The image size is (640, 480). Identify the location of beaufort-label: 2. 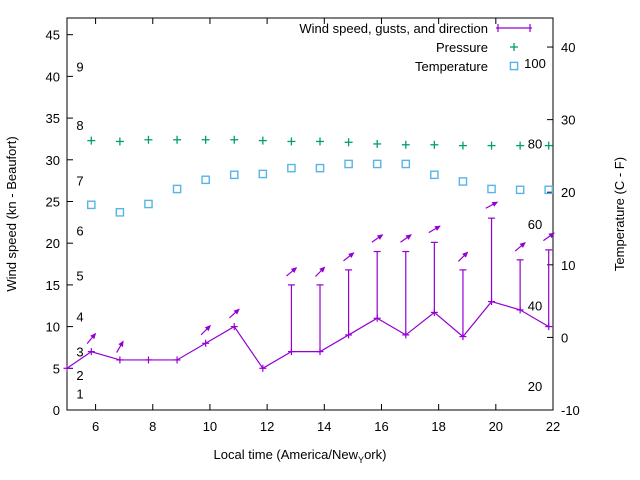
(79, 375).